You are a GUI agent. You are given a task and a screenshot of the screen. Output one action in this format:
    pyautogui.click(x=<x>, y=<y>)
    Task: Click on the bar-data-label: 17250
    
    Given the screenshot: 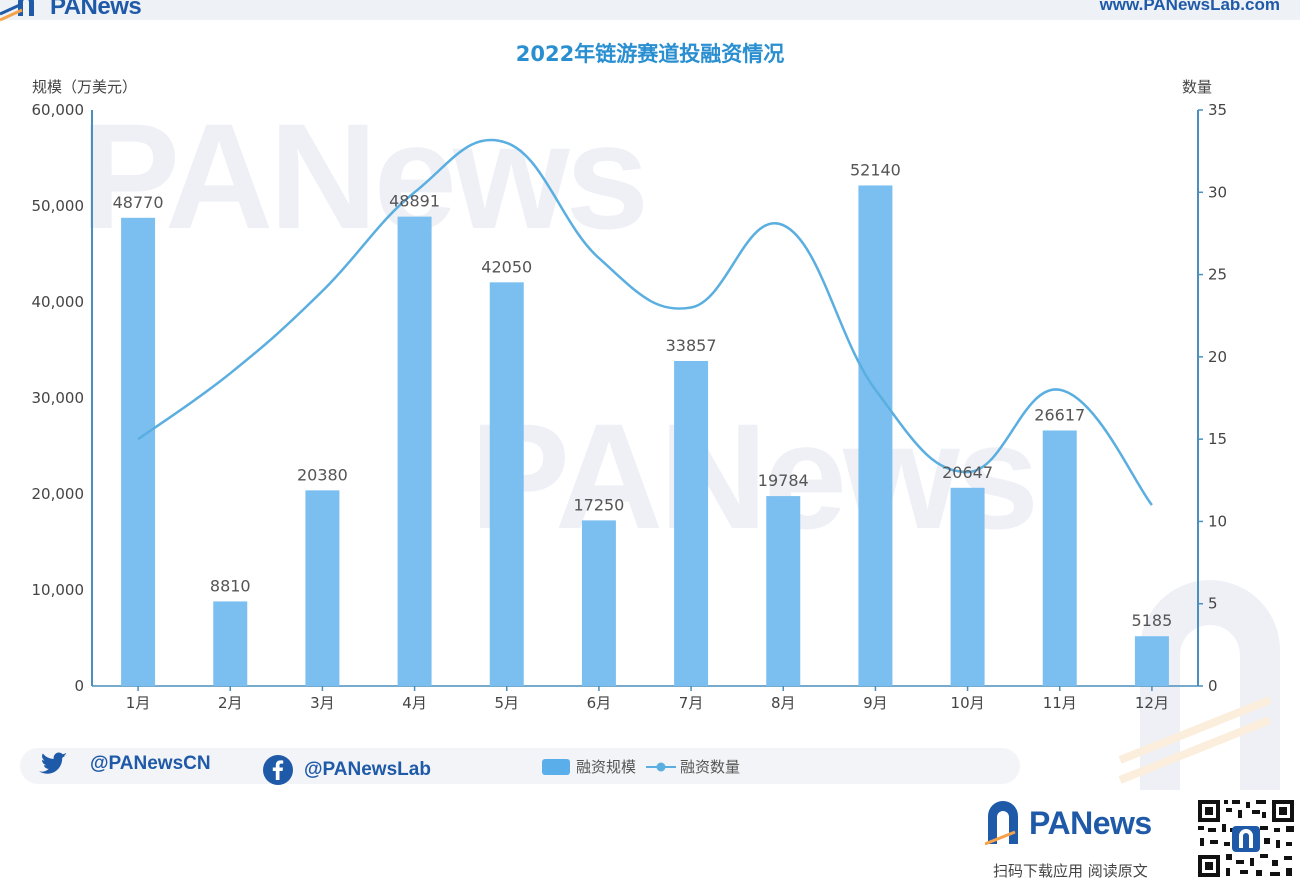 What is the action you would take?
    pyautogui.click(x=598, y=504)
    